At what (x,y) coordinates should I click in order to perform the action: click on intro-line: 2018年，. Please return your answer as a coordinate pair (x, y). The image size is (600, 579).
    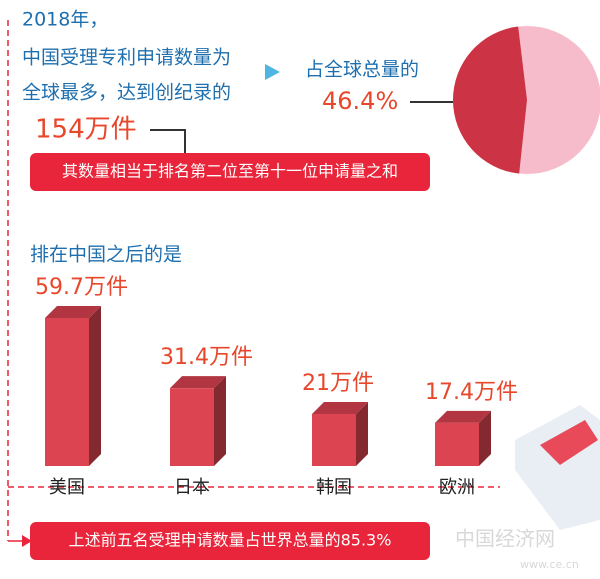
    Looking at the image, I should click on (65, 20).